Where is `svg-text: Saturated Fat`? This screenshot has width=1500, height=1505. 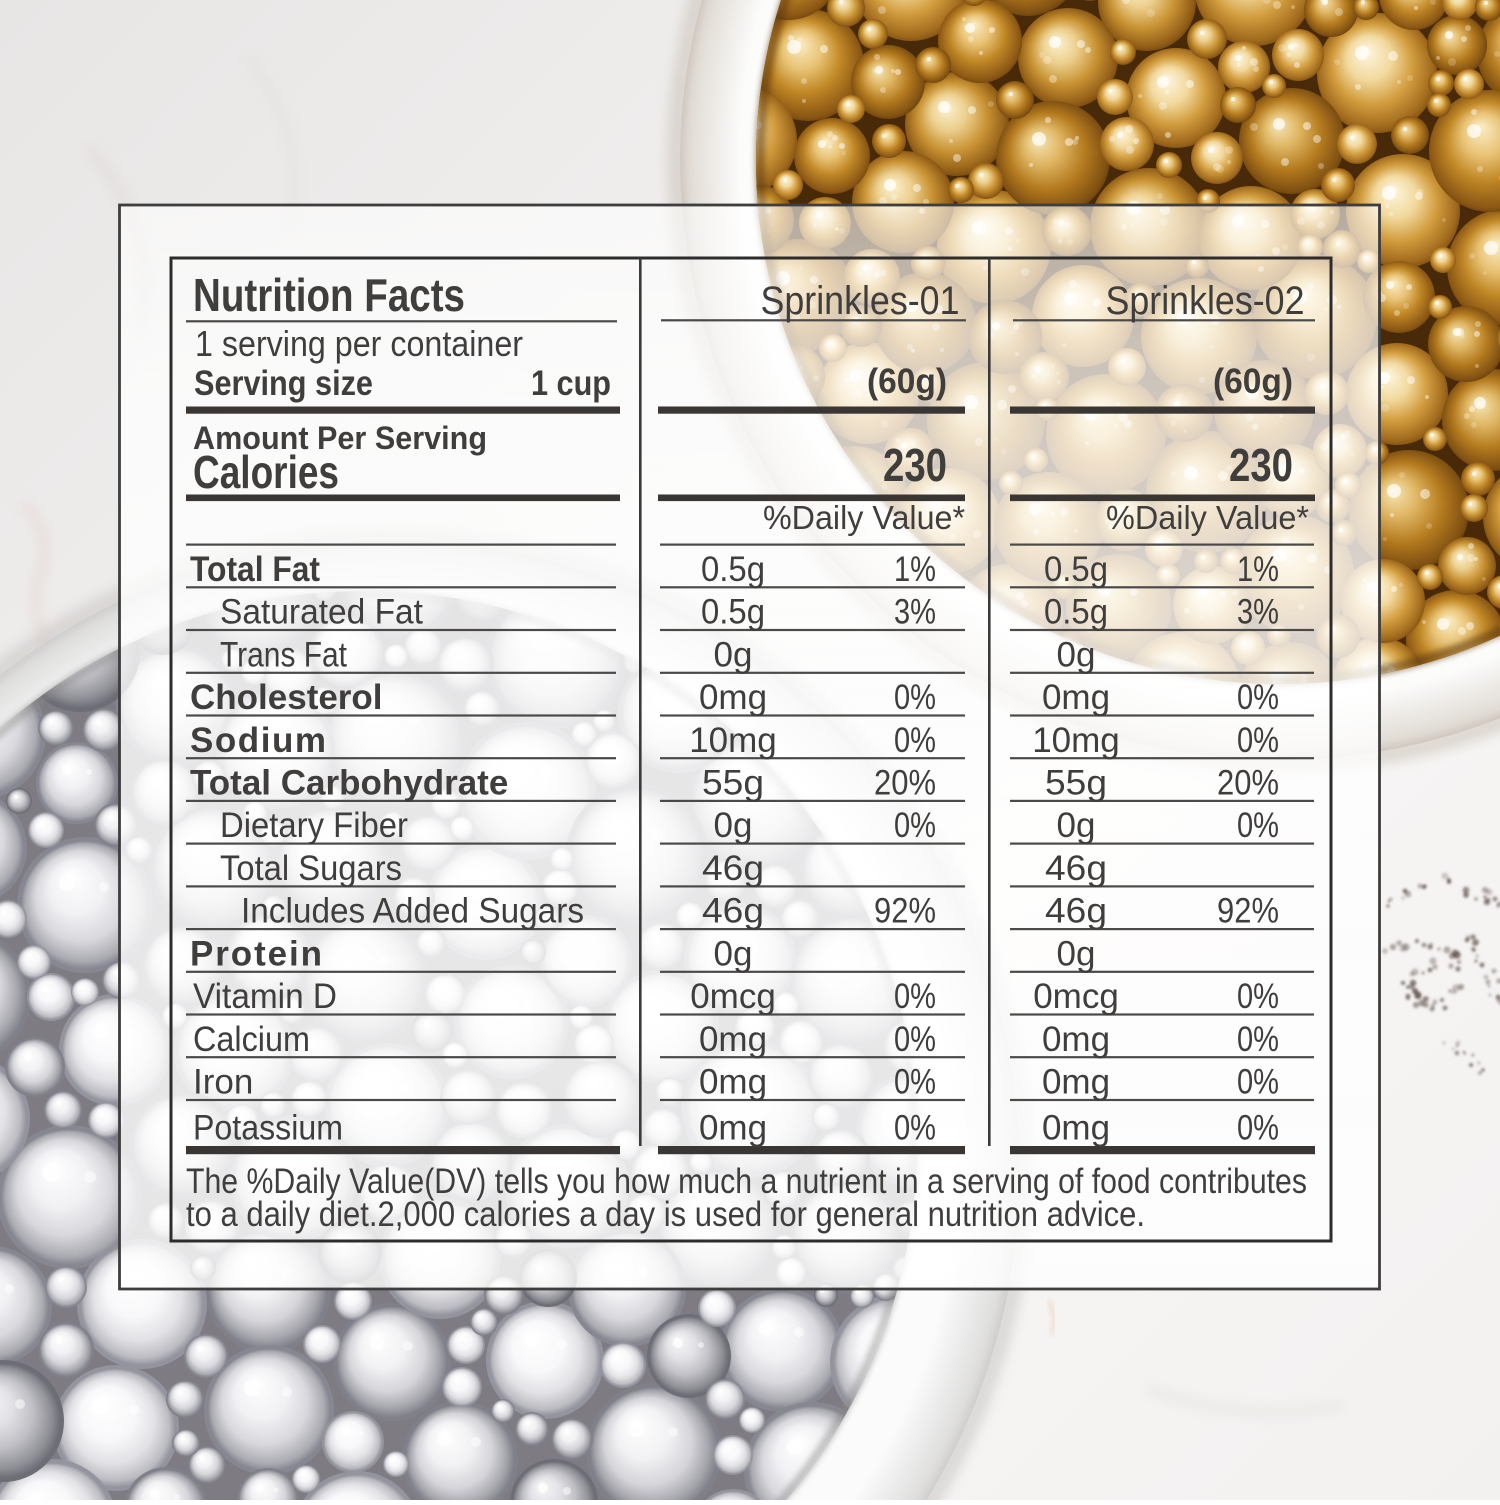
svg-text: Saturated Fat is located at coordinates (321, 612).